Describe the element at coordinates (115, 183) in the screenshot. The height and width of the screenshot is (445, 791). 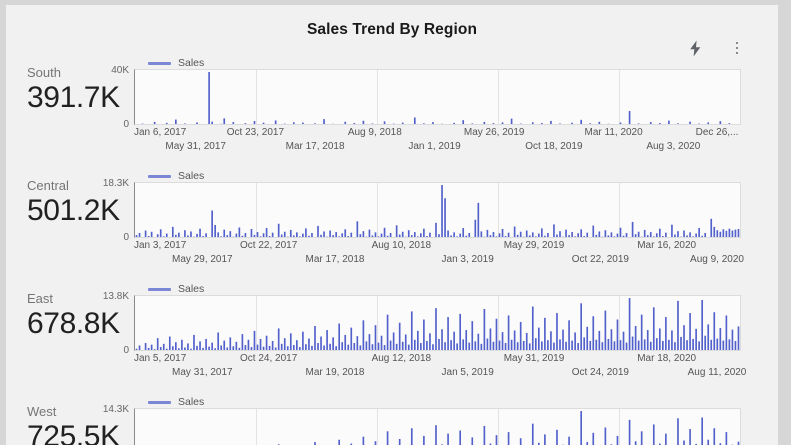
I see `y-axis-max-label: 18.3K` at that location.